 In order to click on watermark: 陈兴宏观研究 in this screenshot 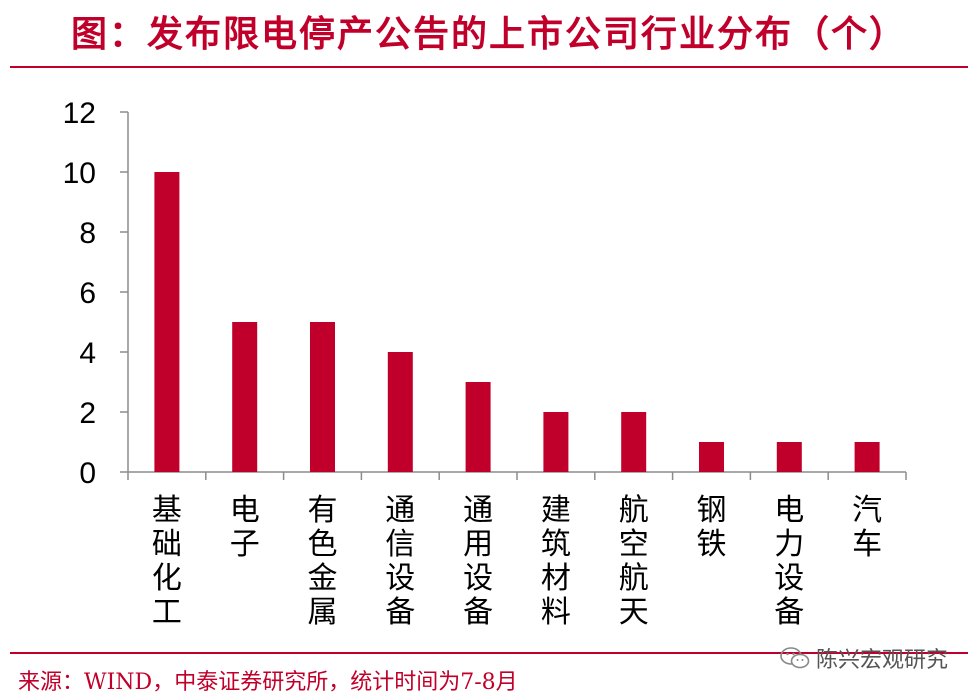, I will do `click(864, 658)`.